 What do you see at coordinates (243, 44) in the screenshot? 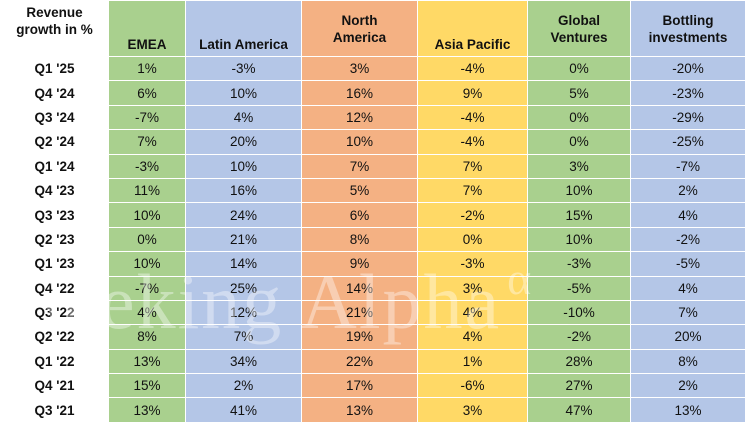
I see `column-header-line2: Latin America` at bounding box center [243, 44].